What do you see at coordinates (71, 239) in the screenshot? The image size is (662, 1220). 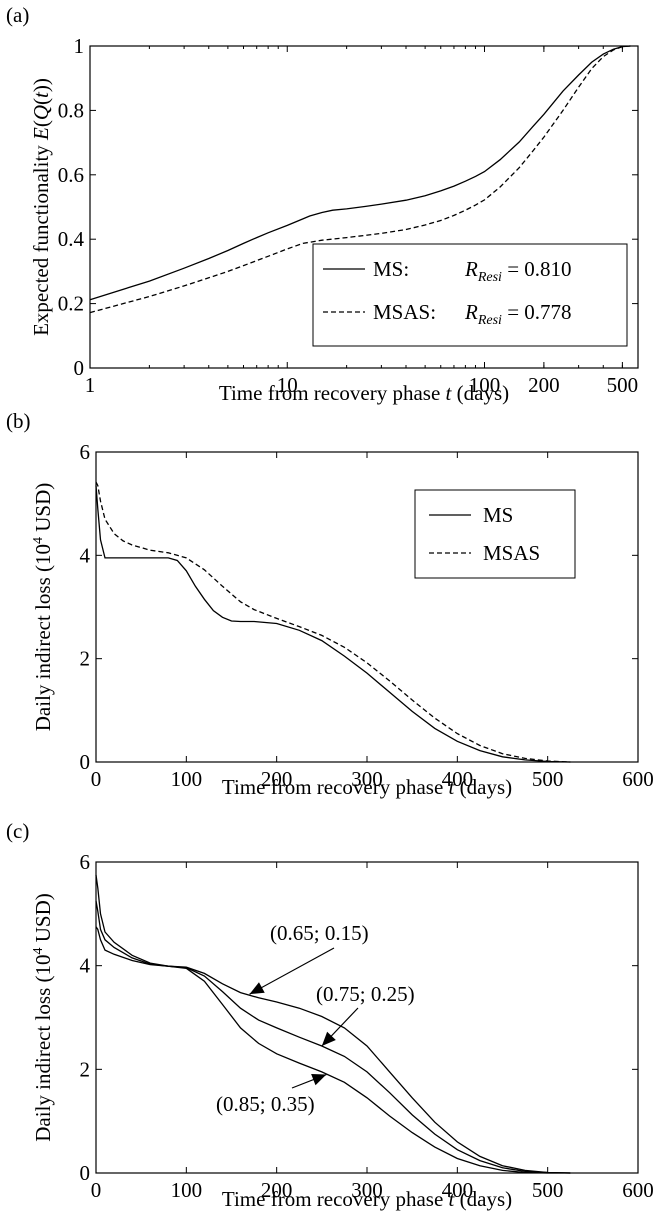 I see `y-tick-label: 0.4` at bounding box center [71, 239].